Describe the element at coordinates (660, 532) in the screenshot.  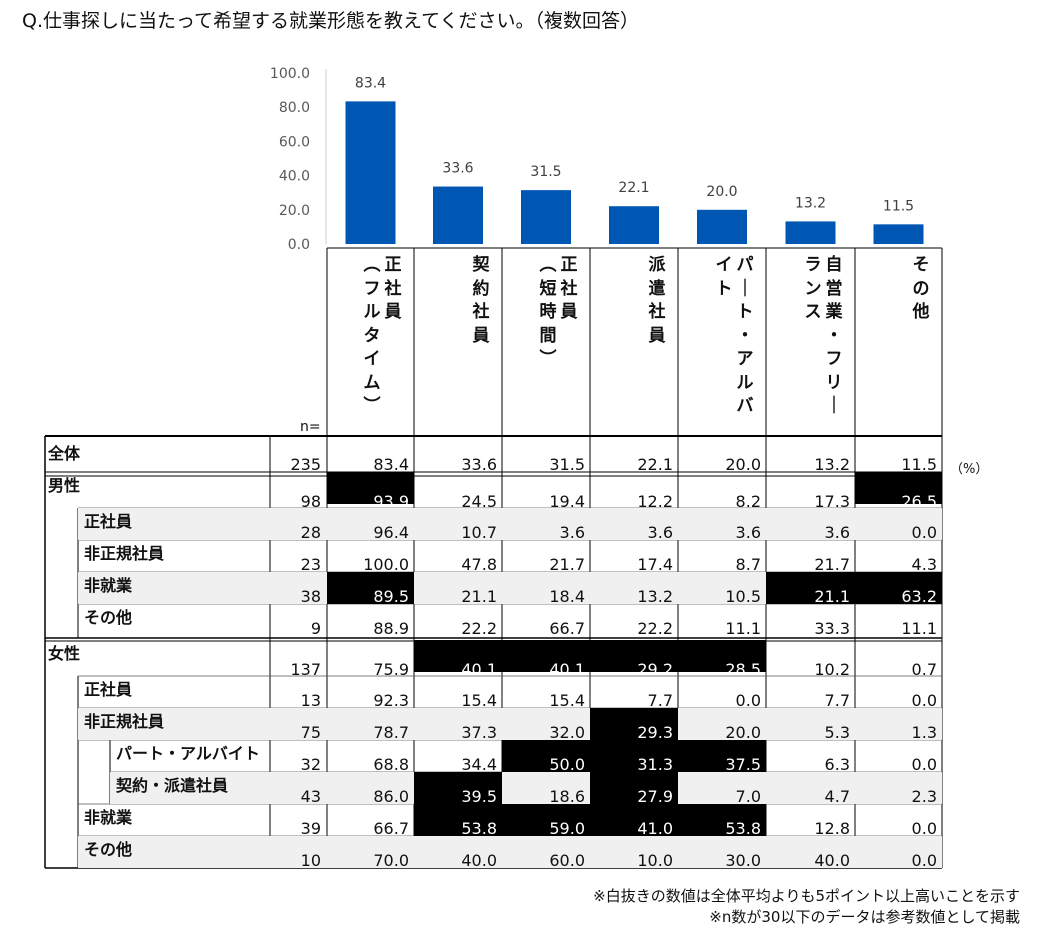
I see `value-cell: 3.6` at that location.